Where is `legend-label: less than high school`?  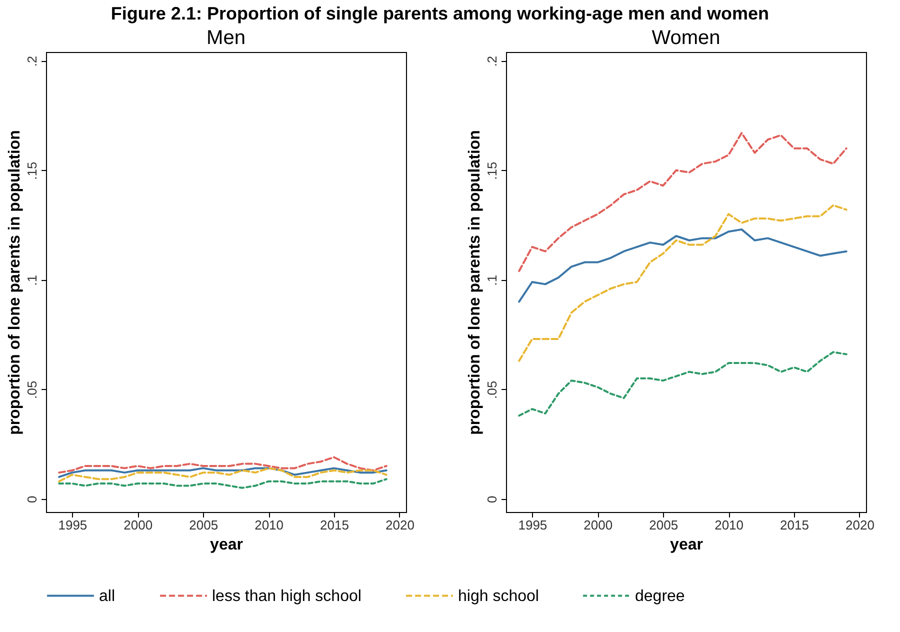
legend-label: less than high school is located at coordinates (287, 596).